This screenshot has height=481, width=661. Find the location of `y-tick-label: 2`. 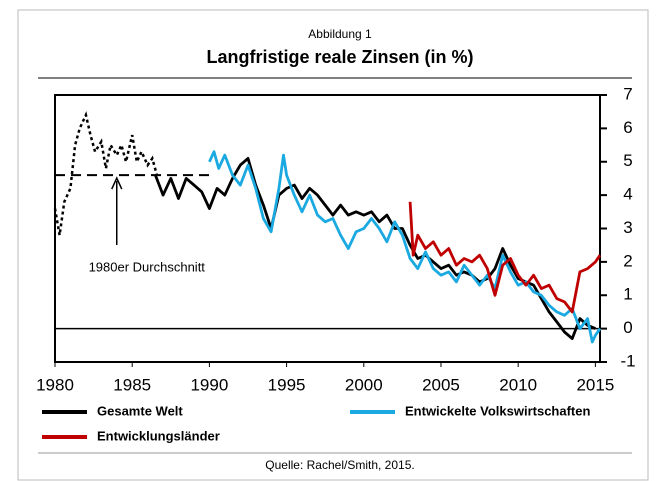

y-tick-label: 2 is located at coordinates (627, 260).